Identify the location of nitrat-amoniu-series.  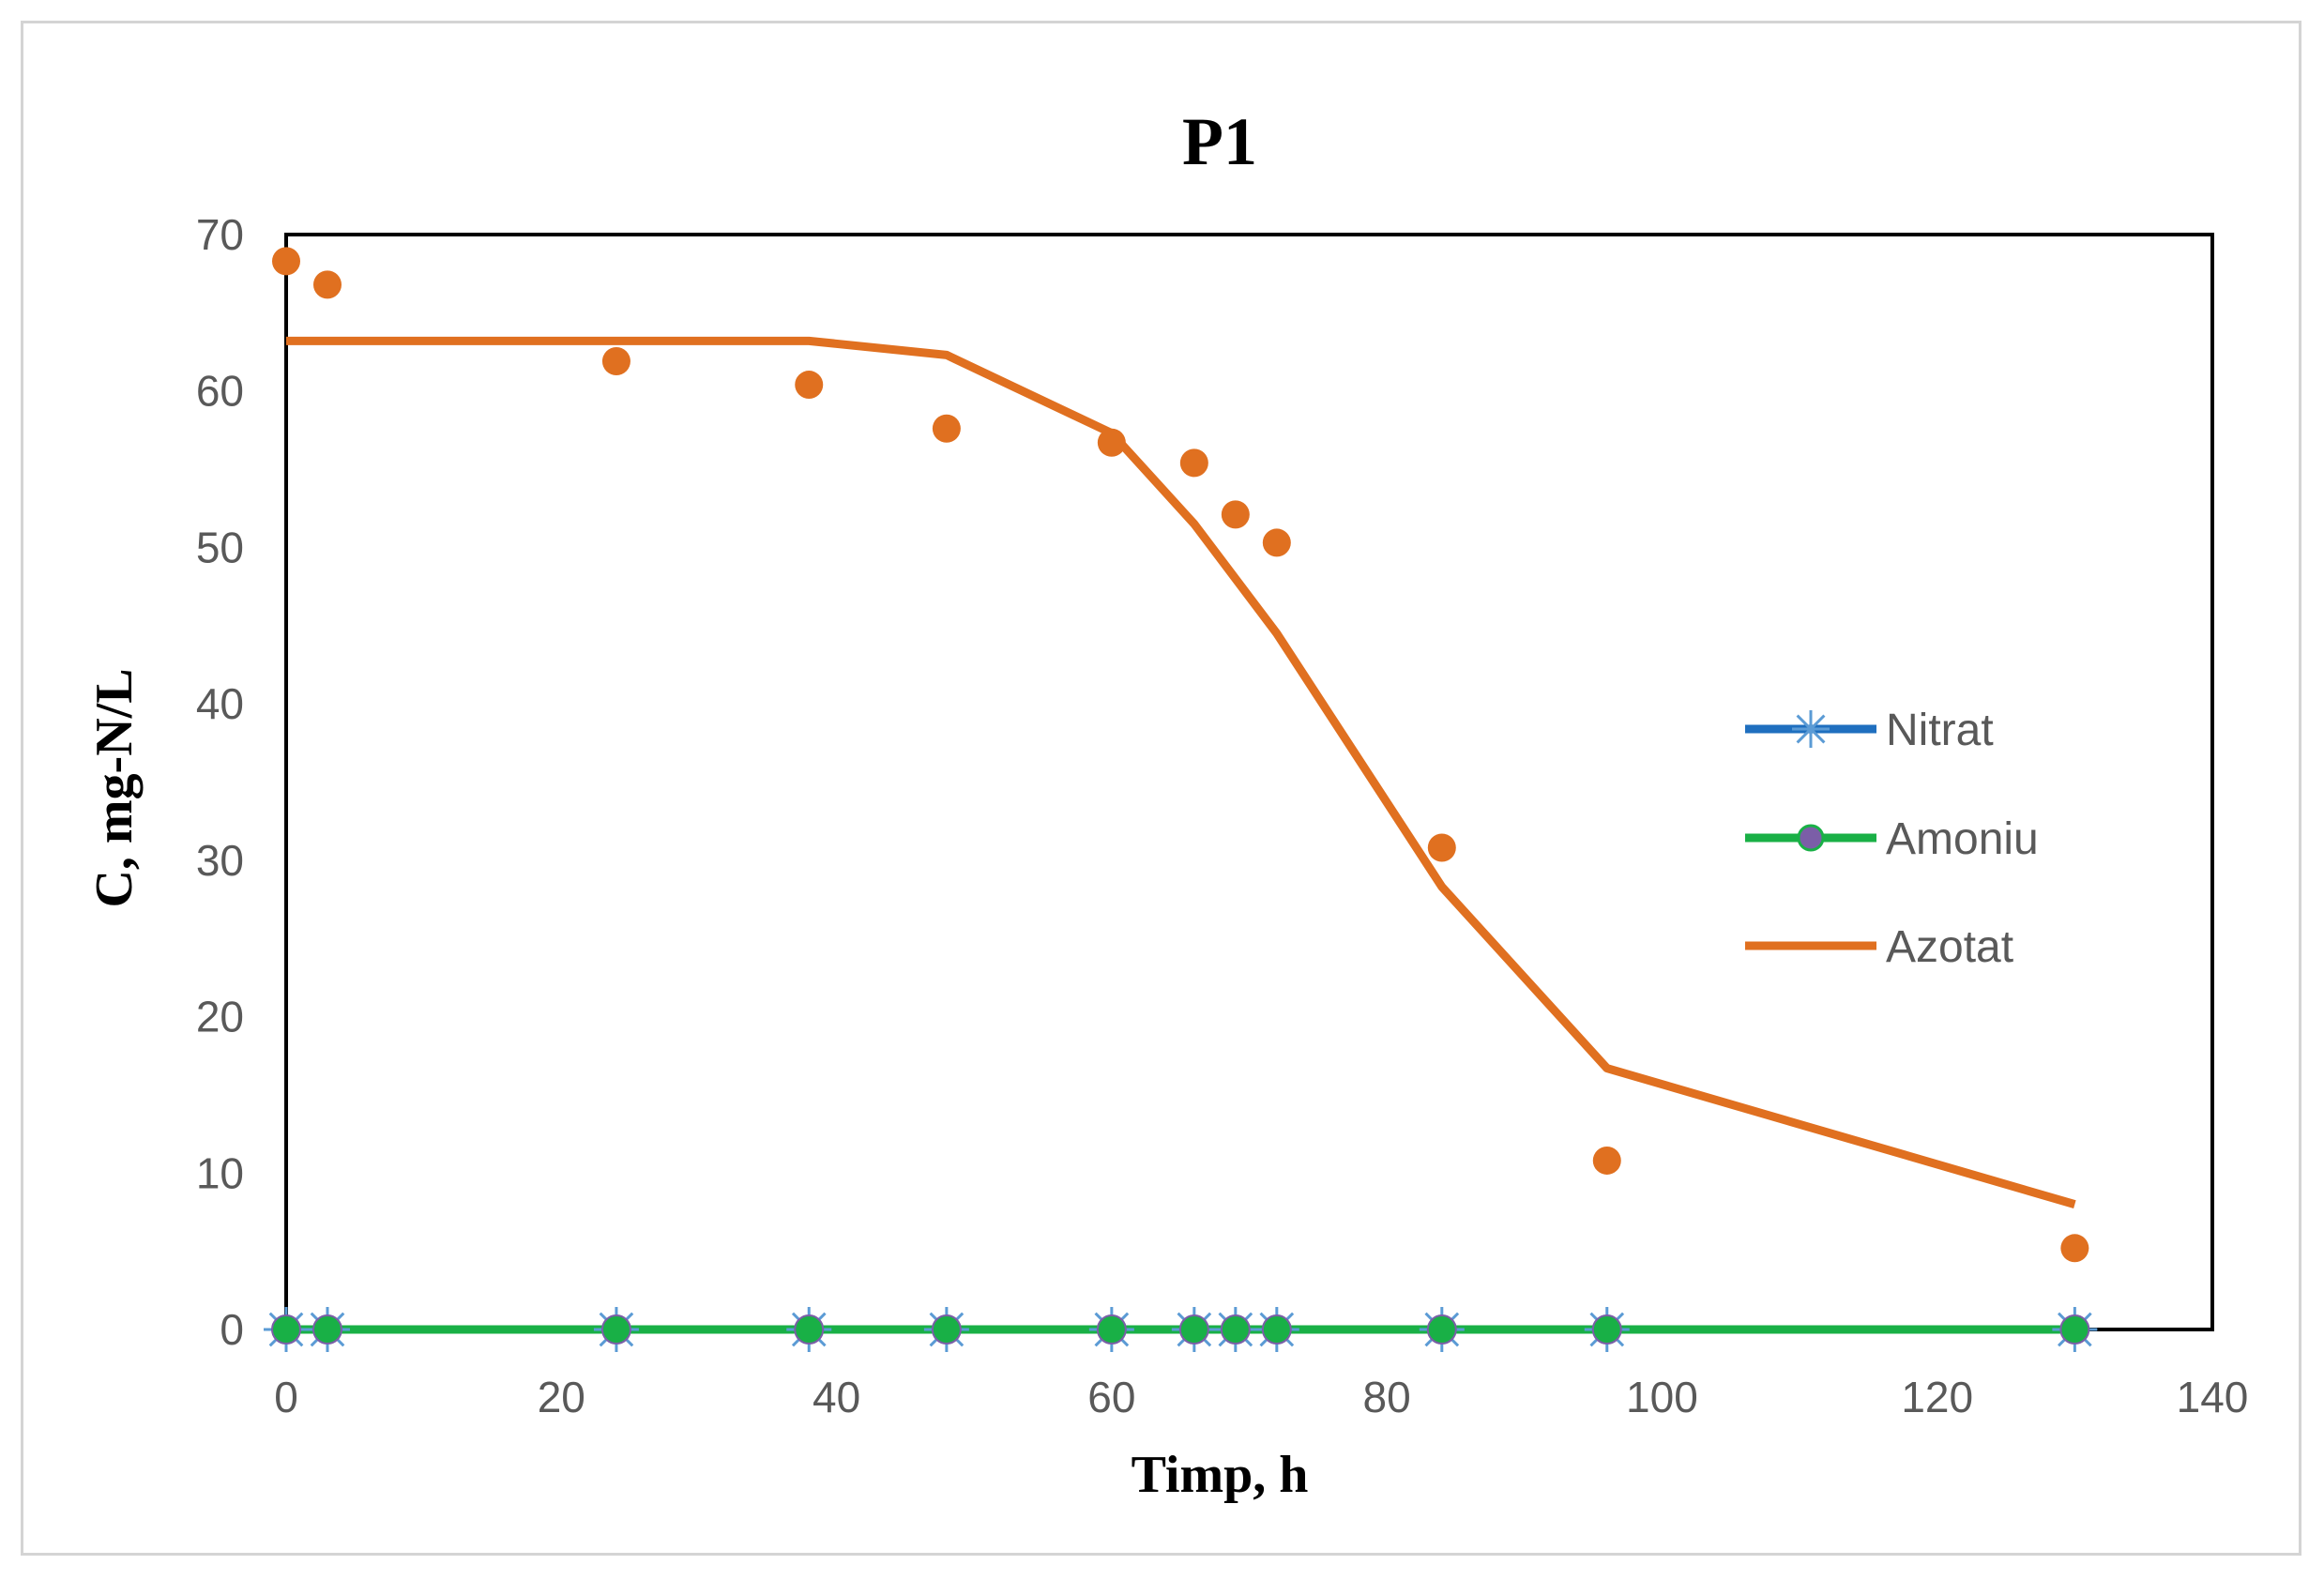
(1181, 1329).